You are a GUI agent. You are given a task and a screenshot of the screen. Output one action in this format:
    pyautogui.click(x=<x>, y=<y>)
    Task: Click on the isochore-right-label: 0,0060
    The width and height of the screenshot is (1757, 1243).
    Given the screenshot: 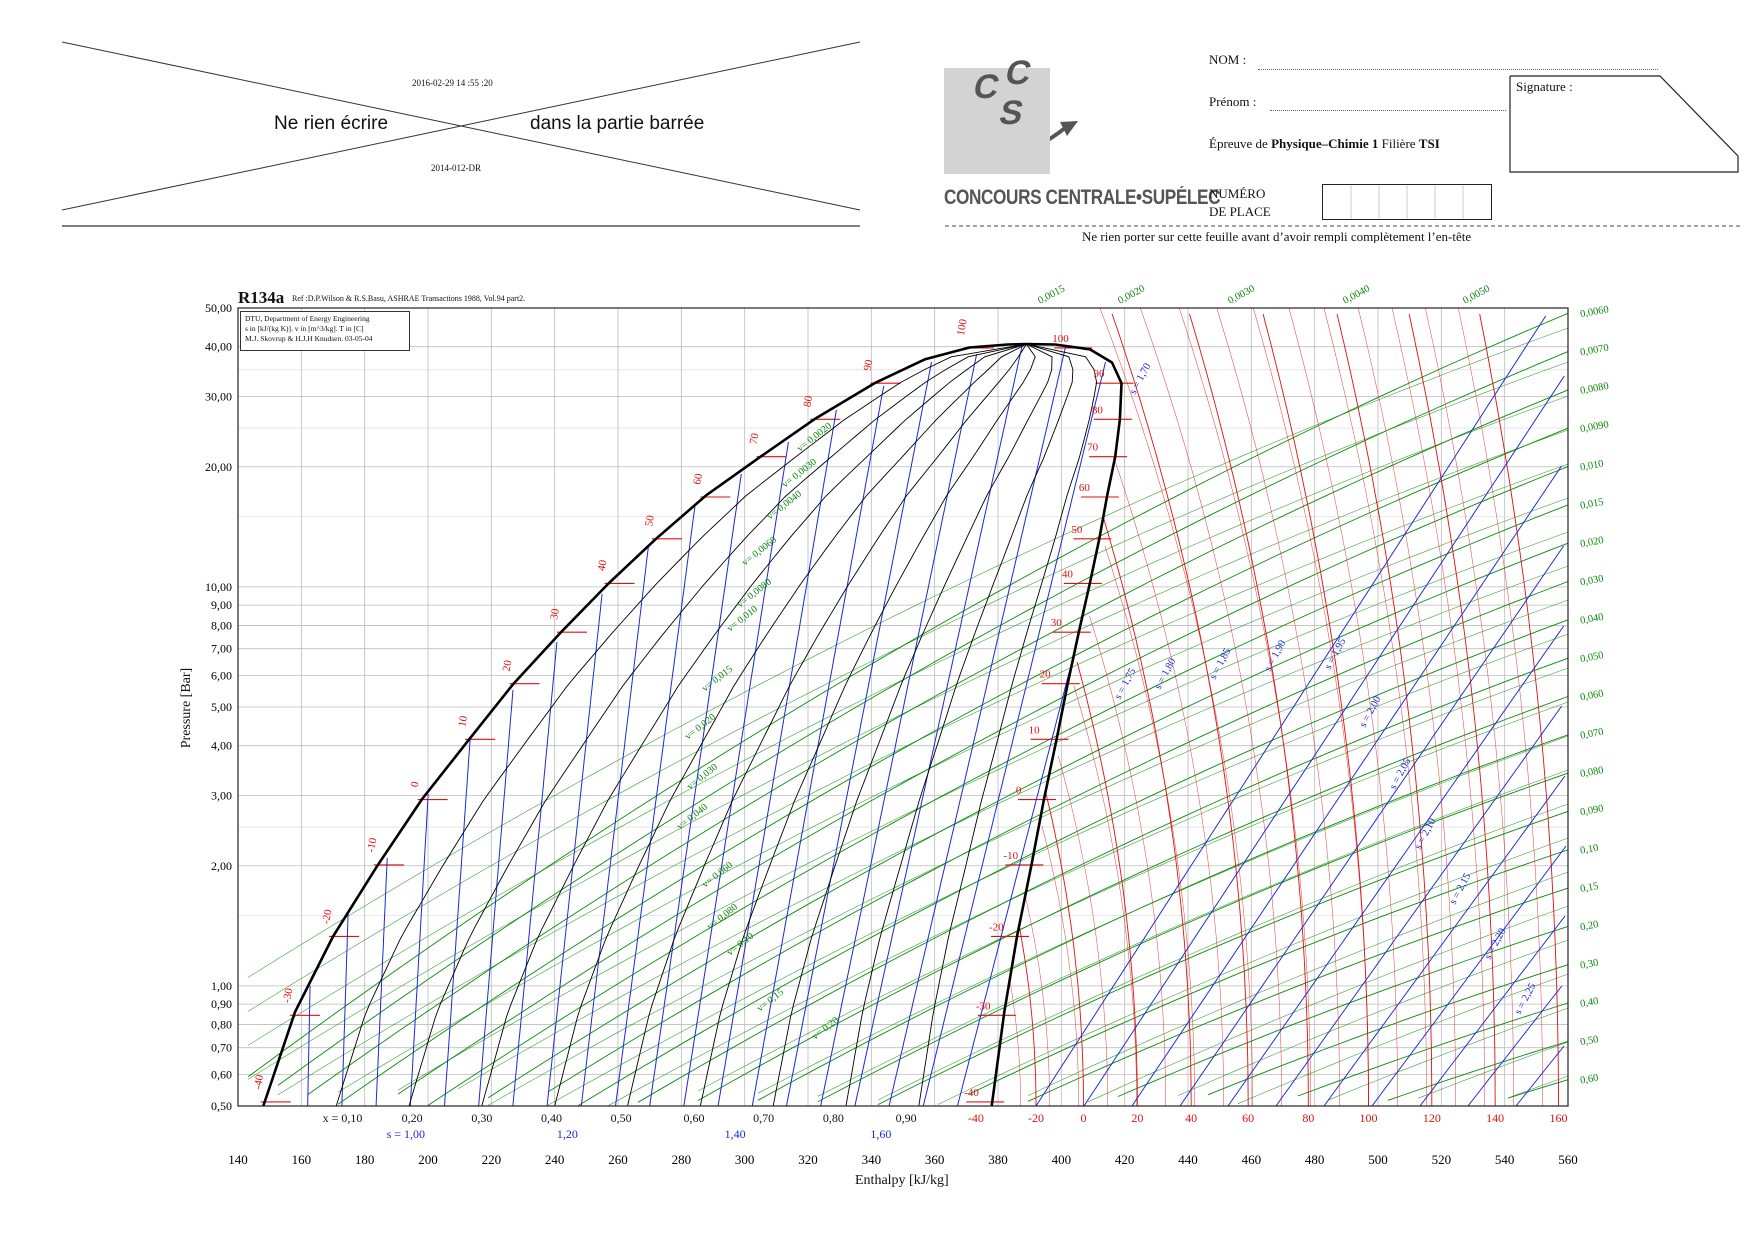 What is the action you would take?
    pyautogui.click(x=1594, y=312)
    